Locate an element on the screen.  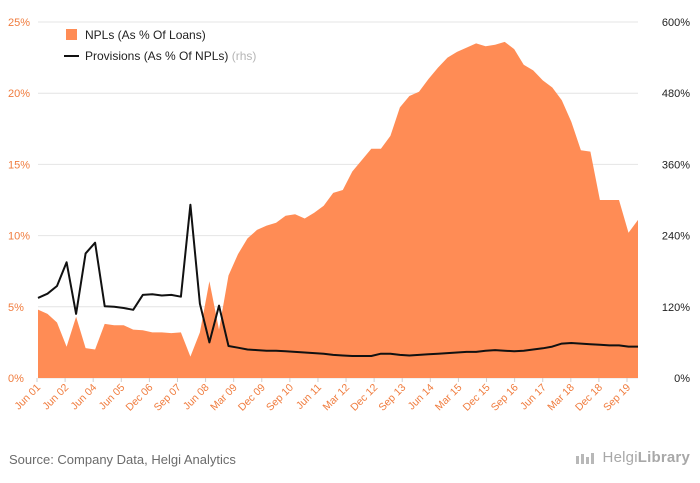
x-tick-label: Dec 18 is located at coordinates (589, 398).